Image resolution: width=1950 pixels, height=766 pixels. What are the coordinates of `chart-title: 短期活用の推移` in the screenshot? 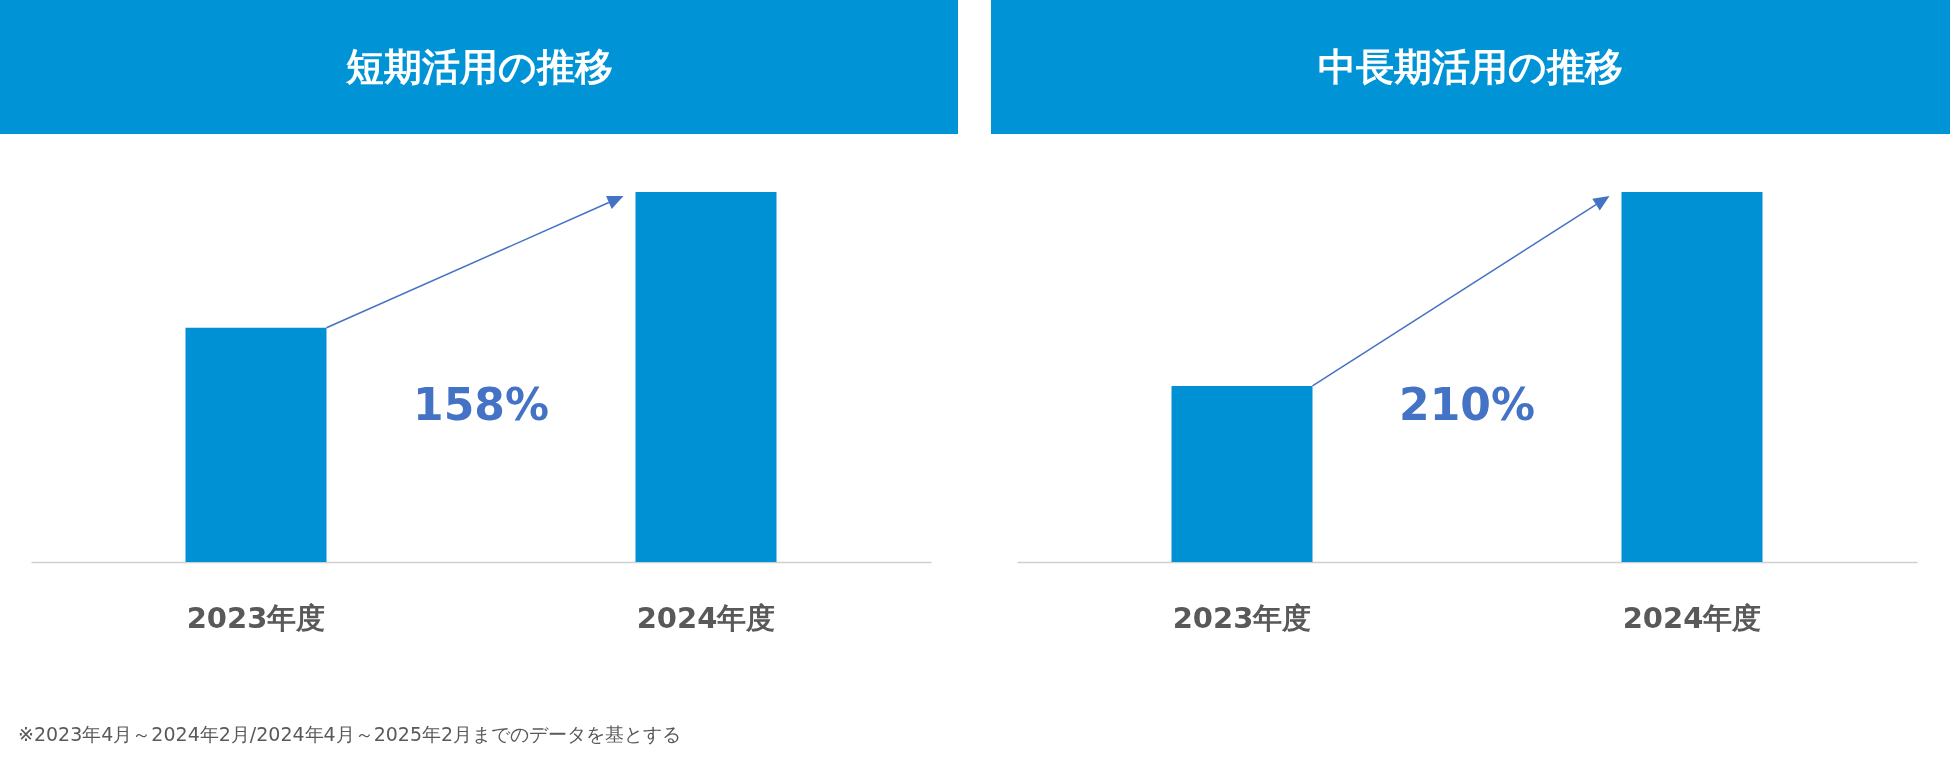 It's located at (479, 67).